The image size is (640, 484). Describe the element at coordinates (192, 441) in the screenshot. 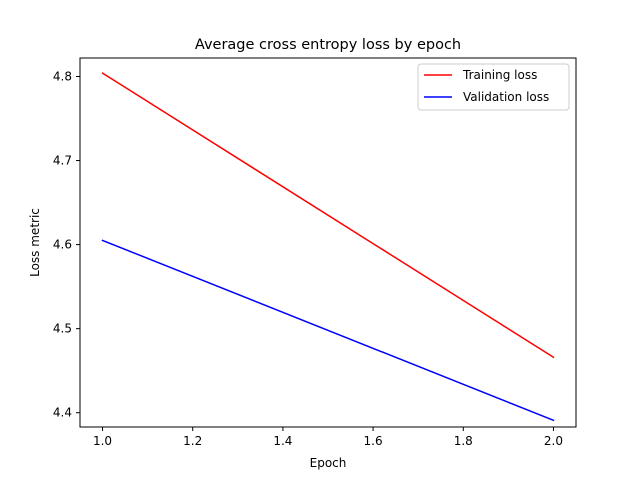

I see `x-tick-label: 1.2` at that location.